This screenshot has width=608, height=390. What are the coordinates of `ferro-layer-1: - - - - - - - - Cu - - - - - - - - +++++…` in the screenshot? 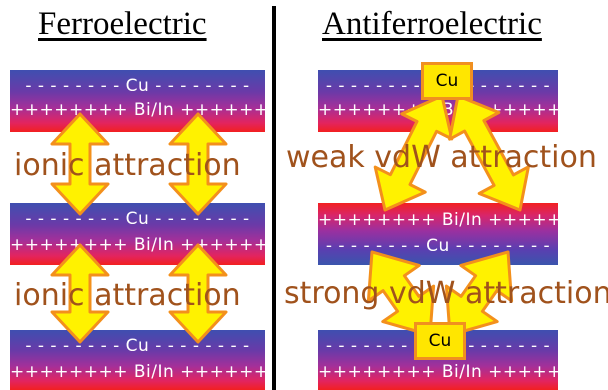 It's located at (137, 101).